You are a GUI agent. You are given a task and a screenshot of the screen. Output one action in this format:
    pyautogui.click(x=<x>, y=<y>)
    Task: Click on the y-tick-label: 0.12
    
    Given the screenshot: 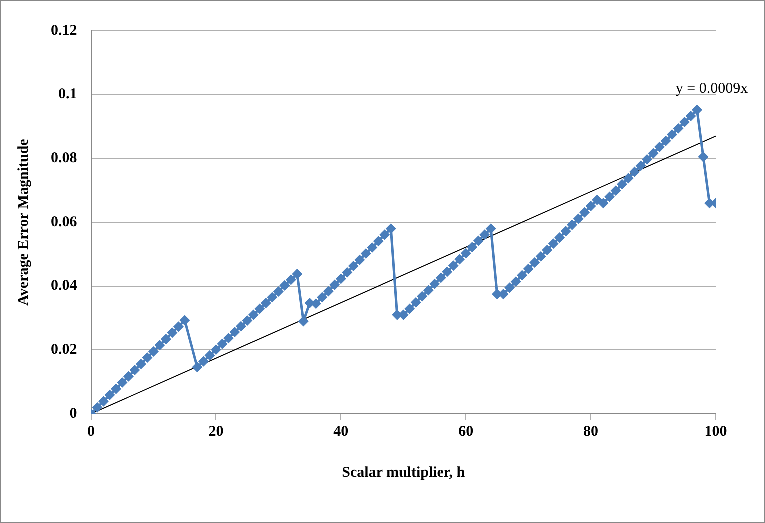 What is the action you would take?
    pyautogui.click(x=64, y=30)
    